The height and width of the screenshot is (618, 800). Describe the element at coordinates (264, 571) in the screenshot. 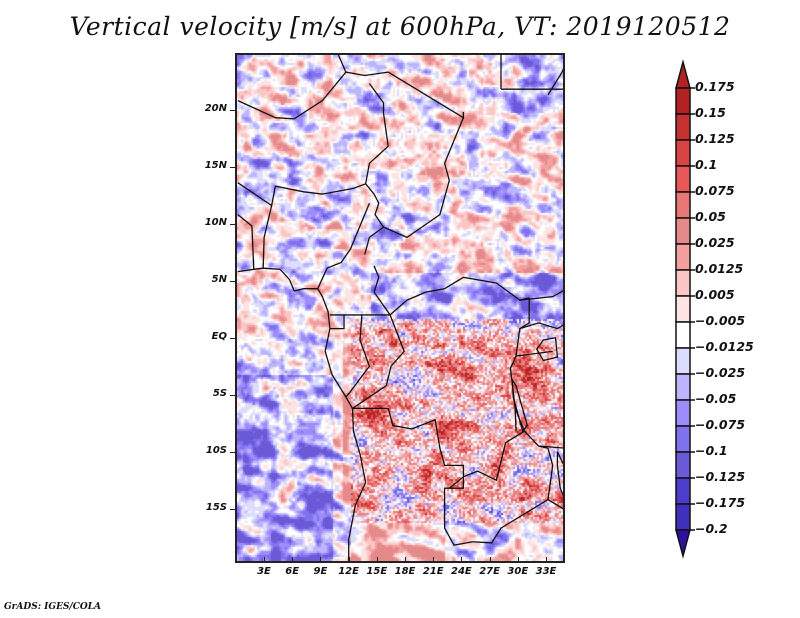

I see `lon-tick-label: 3E` at that location.